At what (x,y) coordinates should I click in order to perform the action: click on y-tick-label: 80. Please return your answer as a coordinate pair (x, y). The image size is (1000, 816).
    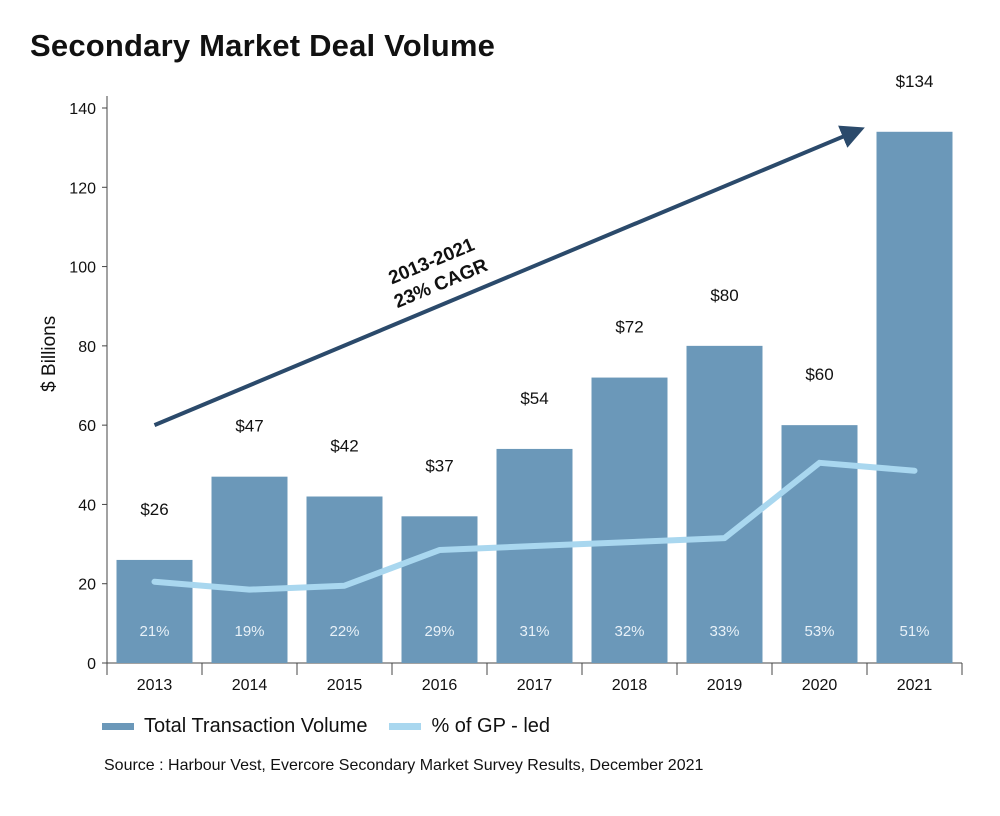
    Looking at the image, I should click on (87, 347).